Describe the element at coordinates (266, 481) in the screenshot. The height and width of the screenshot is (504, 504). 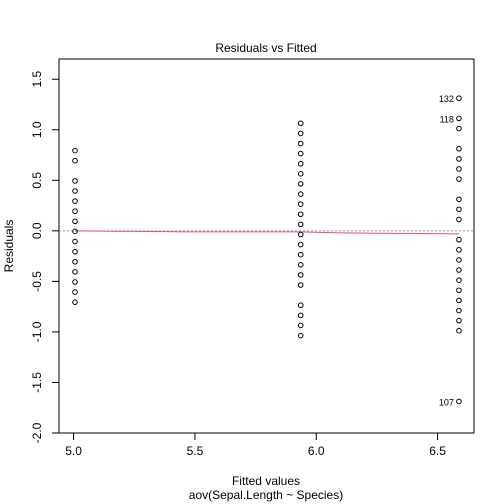
I see `x-axis-label: Fitted values` at that location.